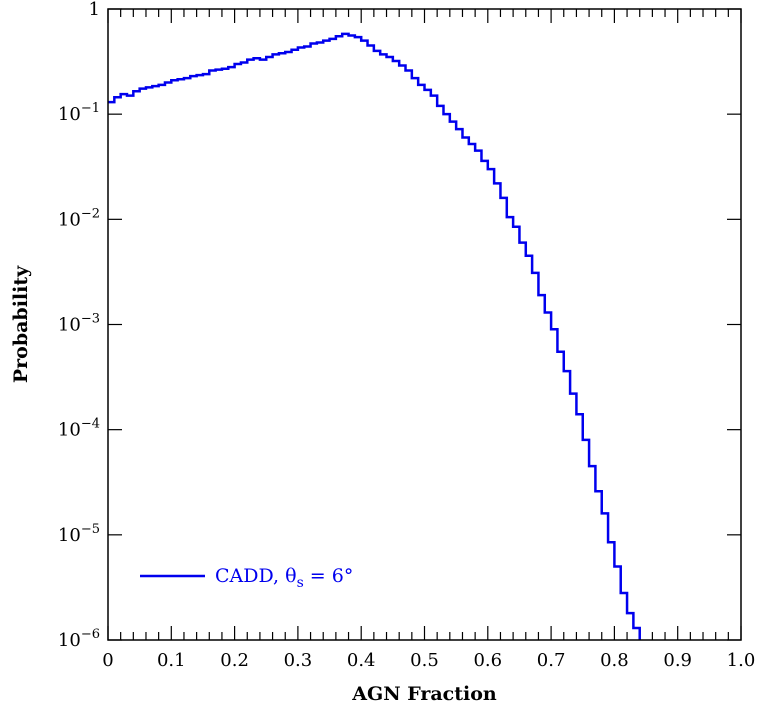  I want to click on x-tick-label: 0.4, so click(361, 660).